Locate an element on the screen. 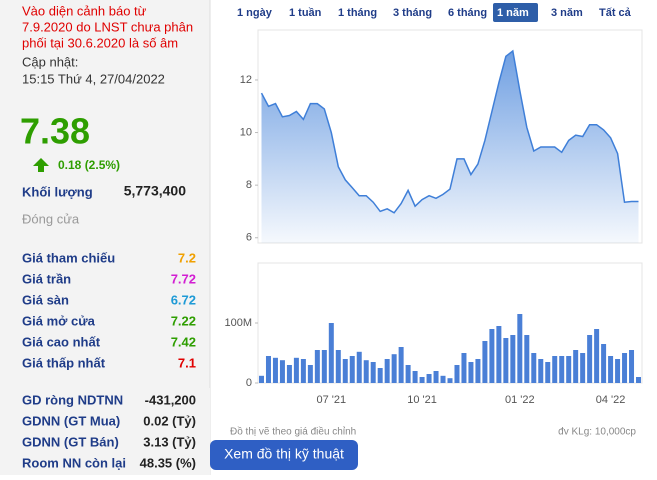 The height and width of the screenshot is (480, 657). price-row-value: 7.2 is located at coordinates (187, 257).